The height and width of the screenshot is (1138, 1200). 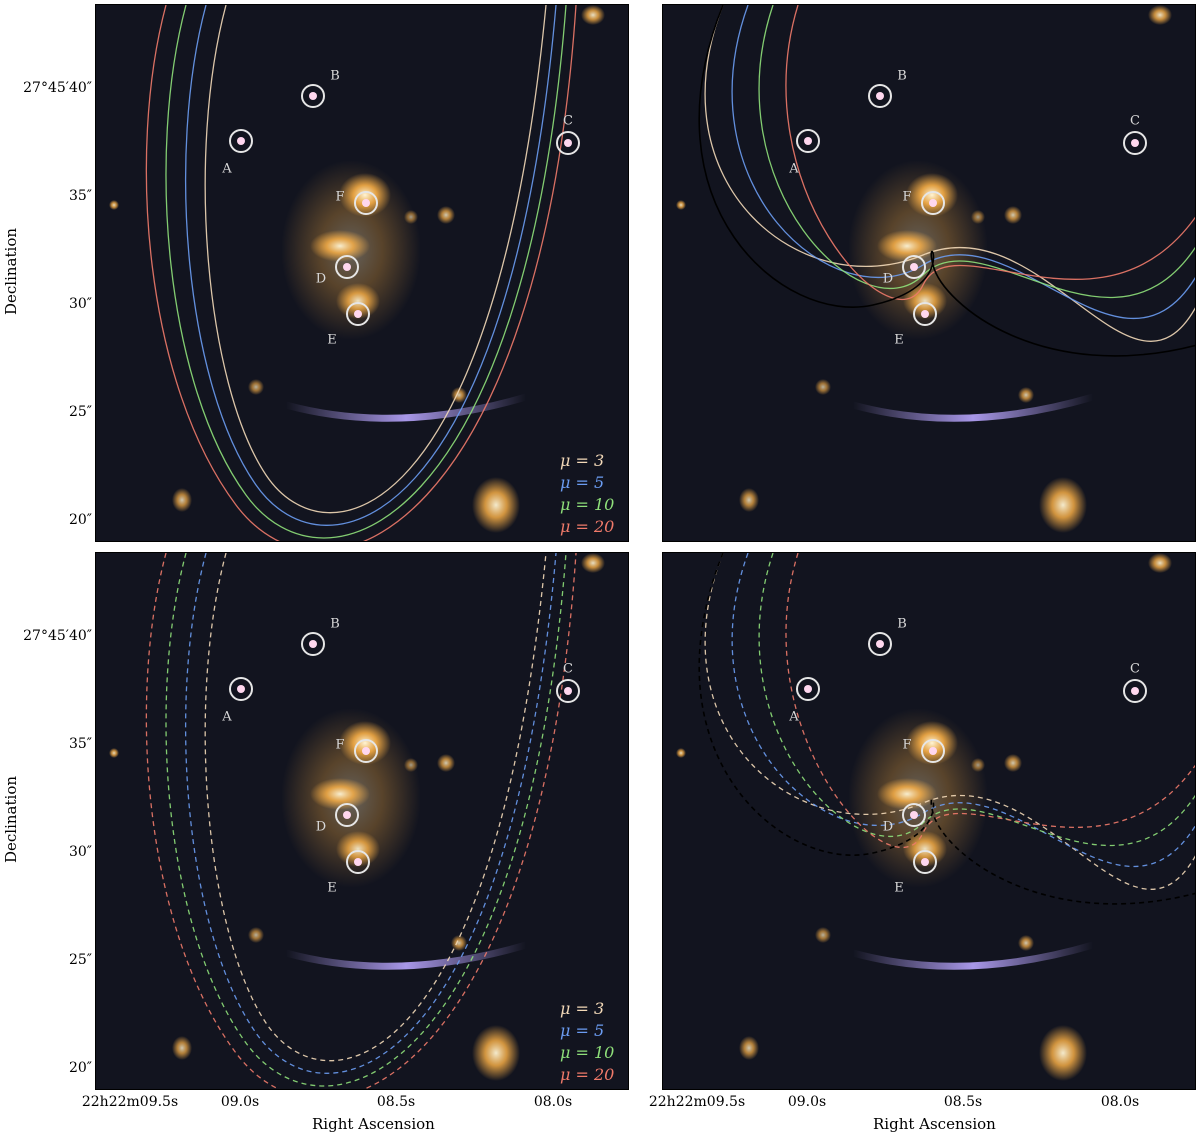 I want to click on xtick-right-1: 09.0s, so click(x=807, y=1102).